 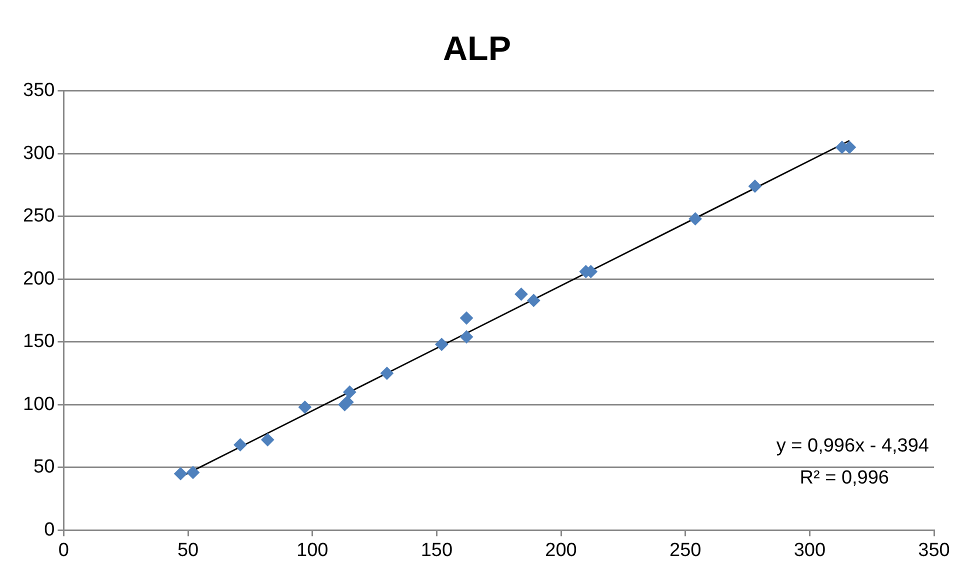 I want to click on annotation: R² = 0,996, so click(x=844, y=477).